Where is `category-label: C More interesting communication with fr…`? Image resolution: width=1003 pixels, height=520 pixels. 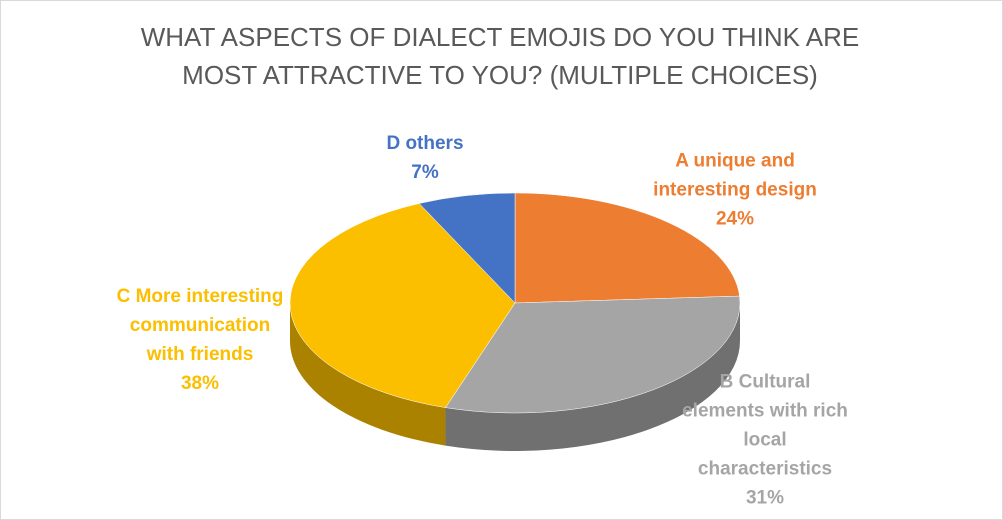
category-label: C More interesting communication with fr… is located at coordinates (200, 325).